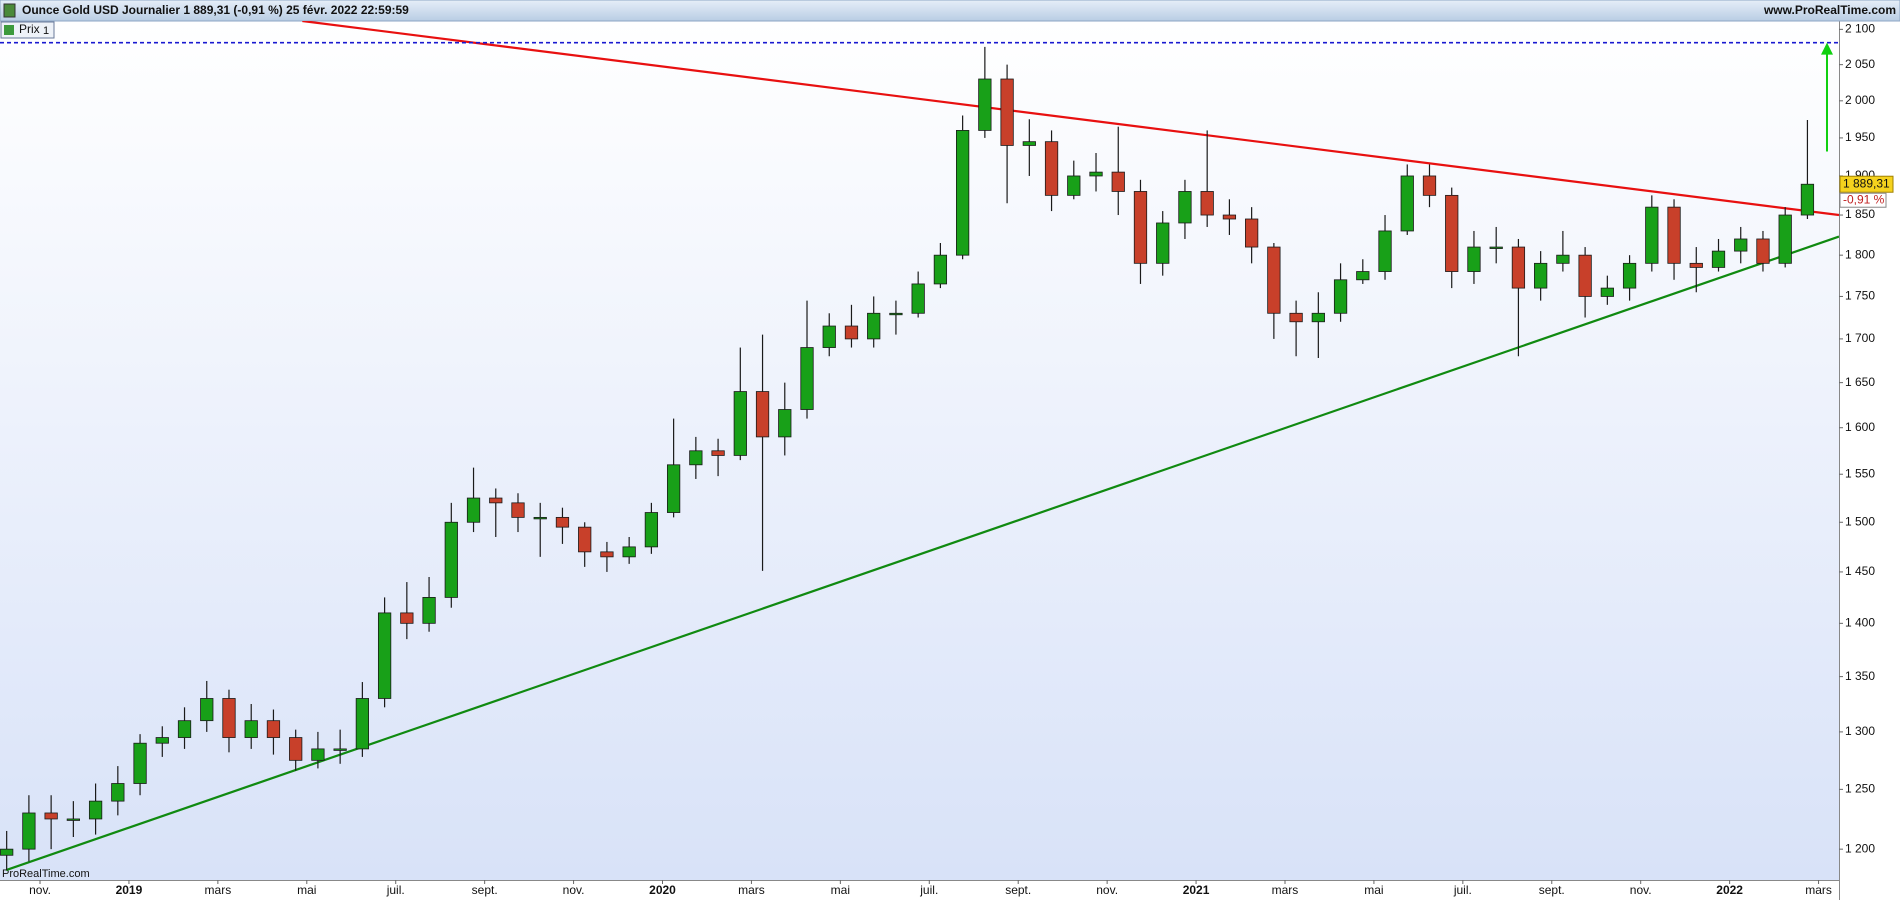  Describe the element at coordinates (1860, 382) in the screenshot. I see `y-tick-label: 1 650` at that location.